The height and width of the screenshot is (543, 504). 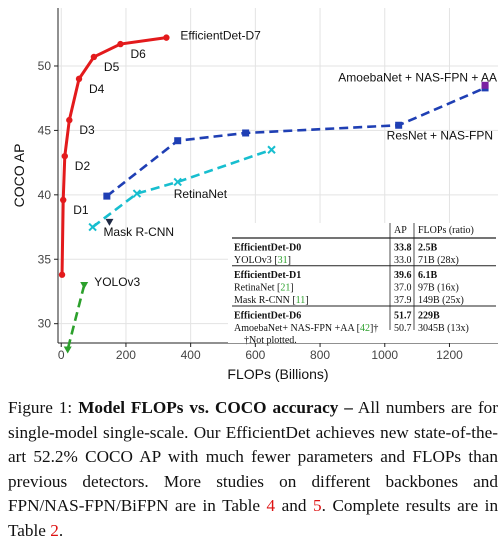 I want to click on y-tick-label: 30, so click(x=45, y=324).